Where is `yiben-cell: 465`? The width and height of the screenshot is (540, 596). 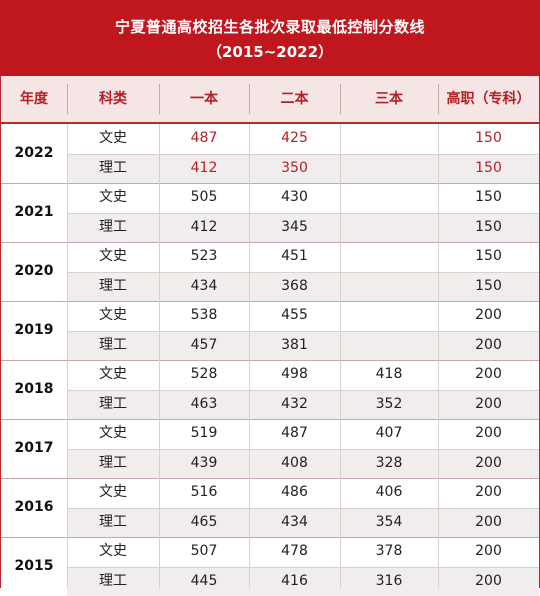
yiben-cell: 465 is located at coordinates (204, 523).